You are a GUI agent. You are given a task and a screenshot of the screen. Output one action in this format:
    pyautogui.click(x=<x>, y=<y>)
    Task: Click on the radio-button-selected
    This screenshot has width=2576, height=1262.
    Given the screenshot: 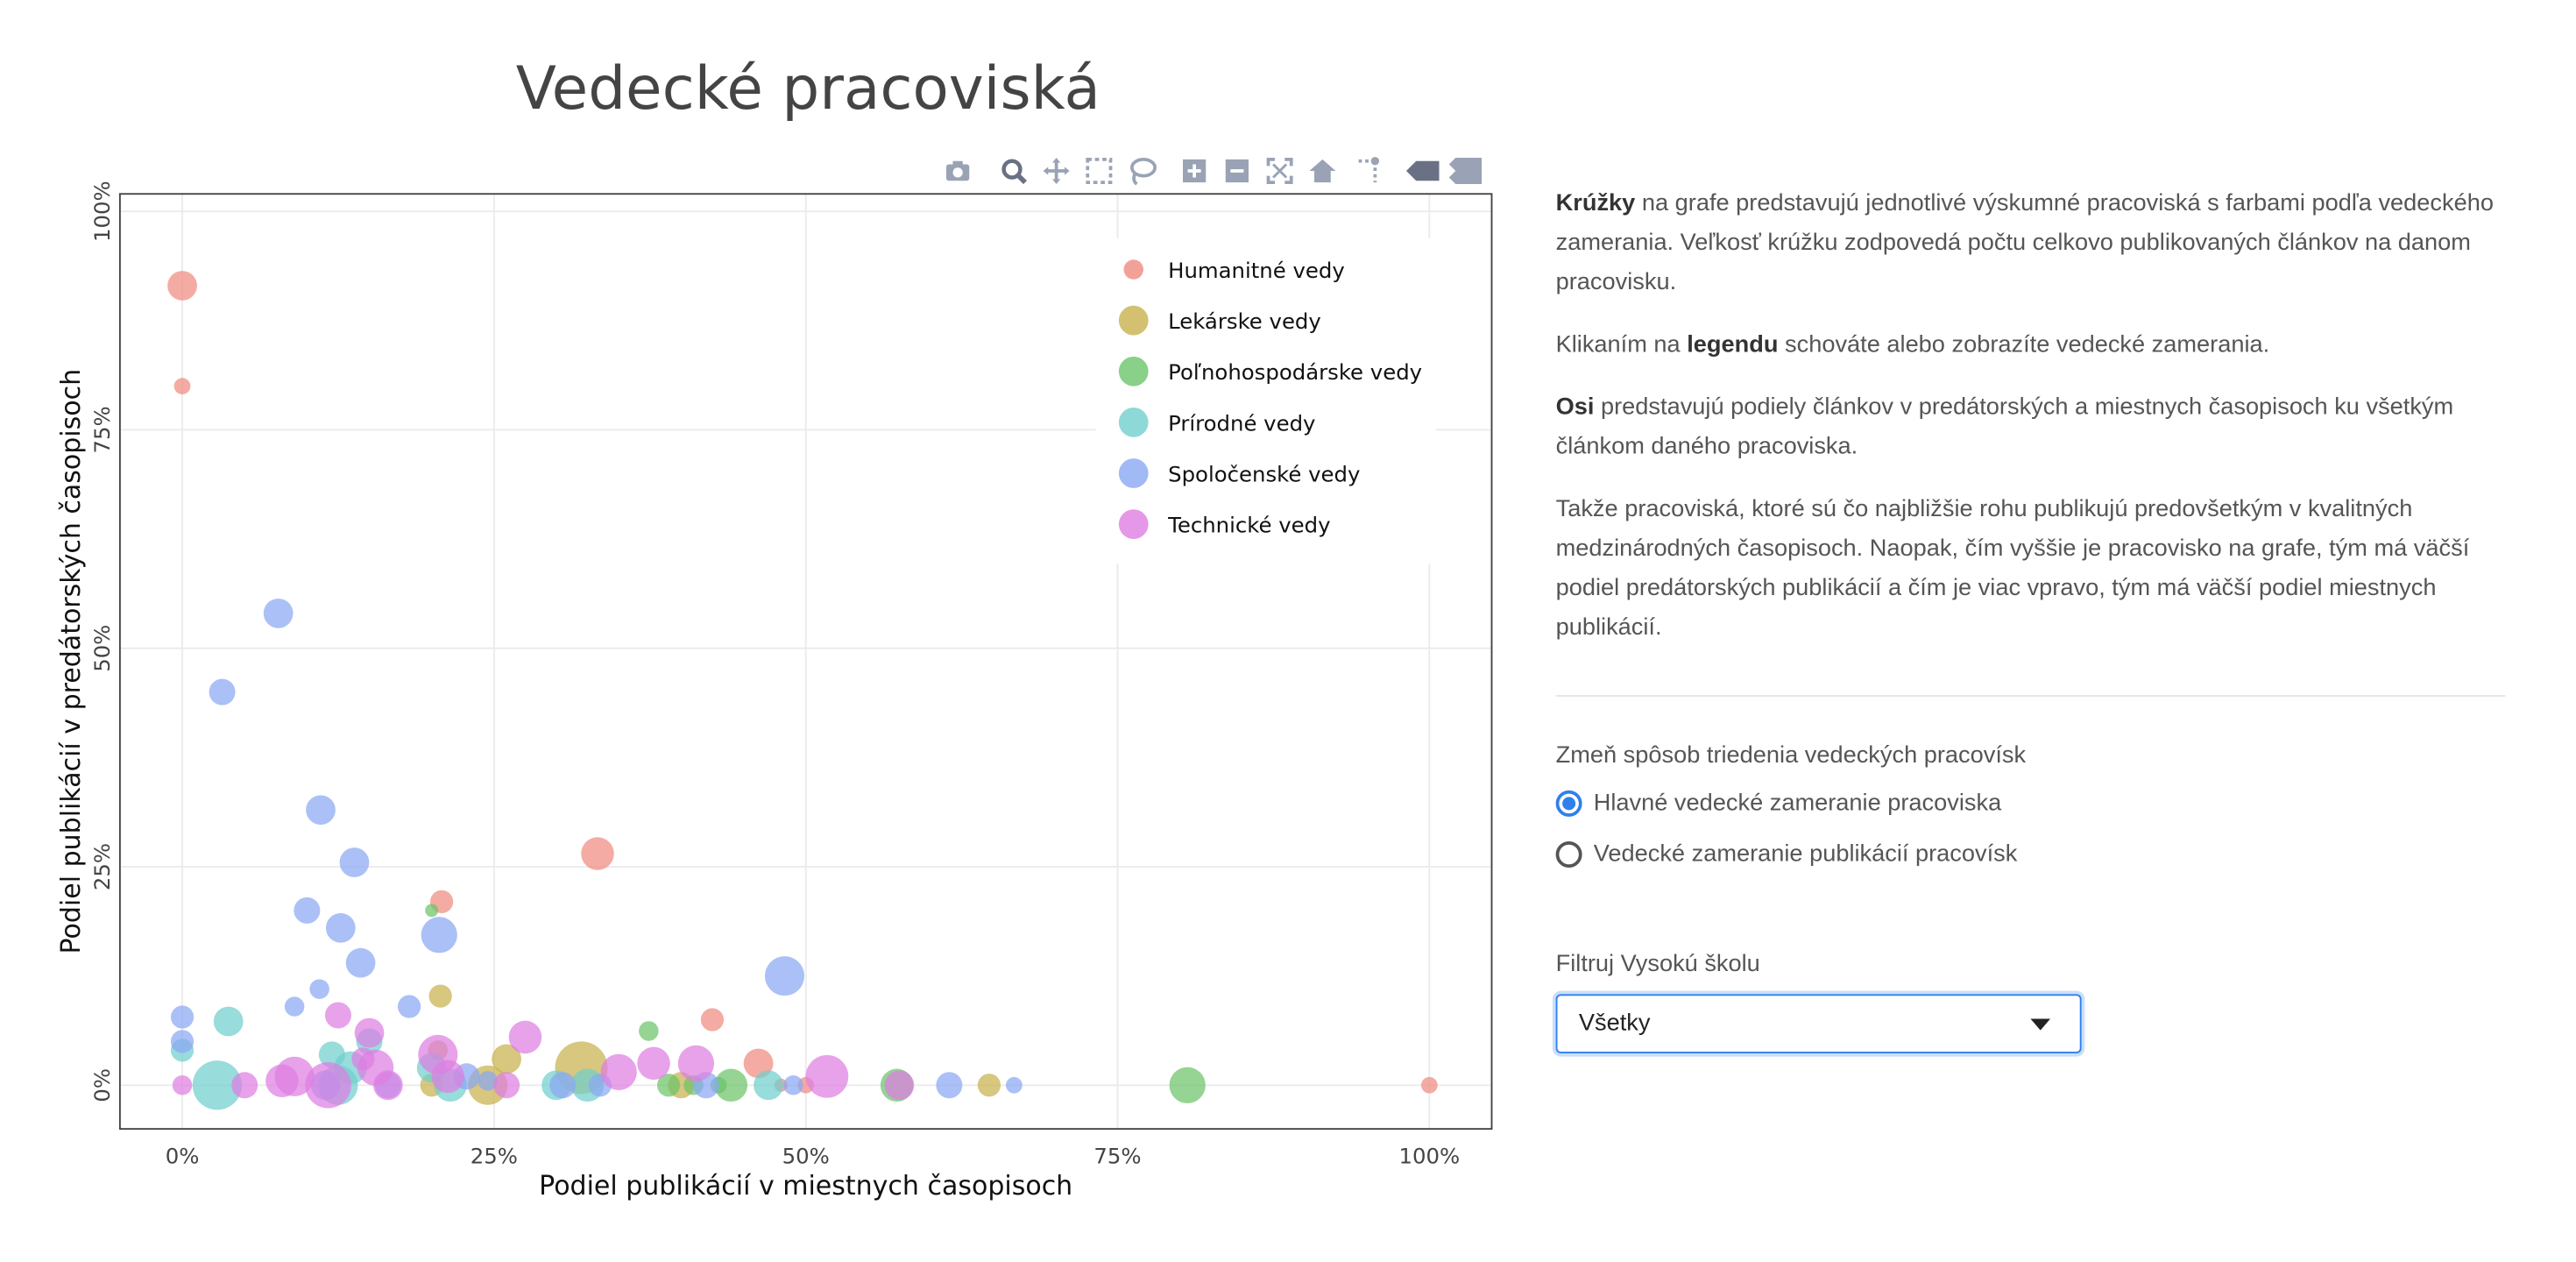 What is the action you would take?
    pyautogui.click(x=1568, y=803)
    